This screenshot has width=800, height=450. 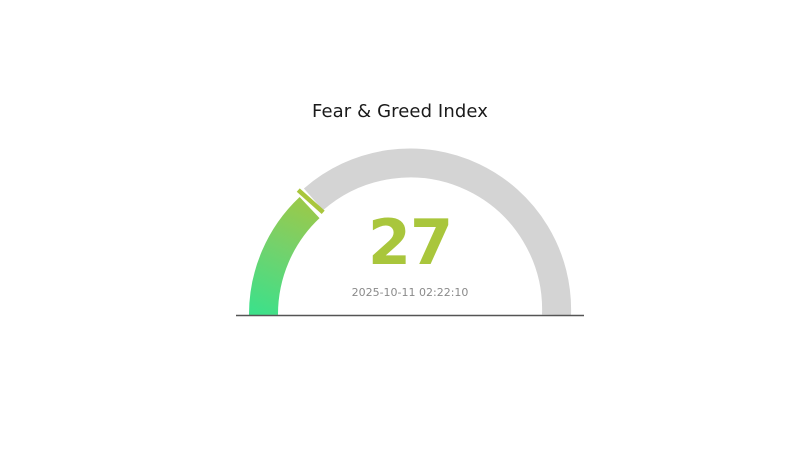 What do you see at coordinates (410, 242) in the screenshot?
I see `gauge-value-label: 27` at bounding box center [410, 242].